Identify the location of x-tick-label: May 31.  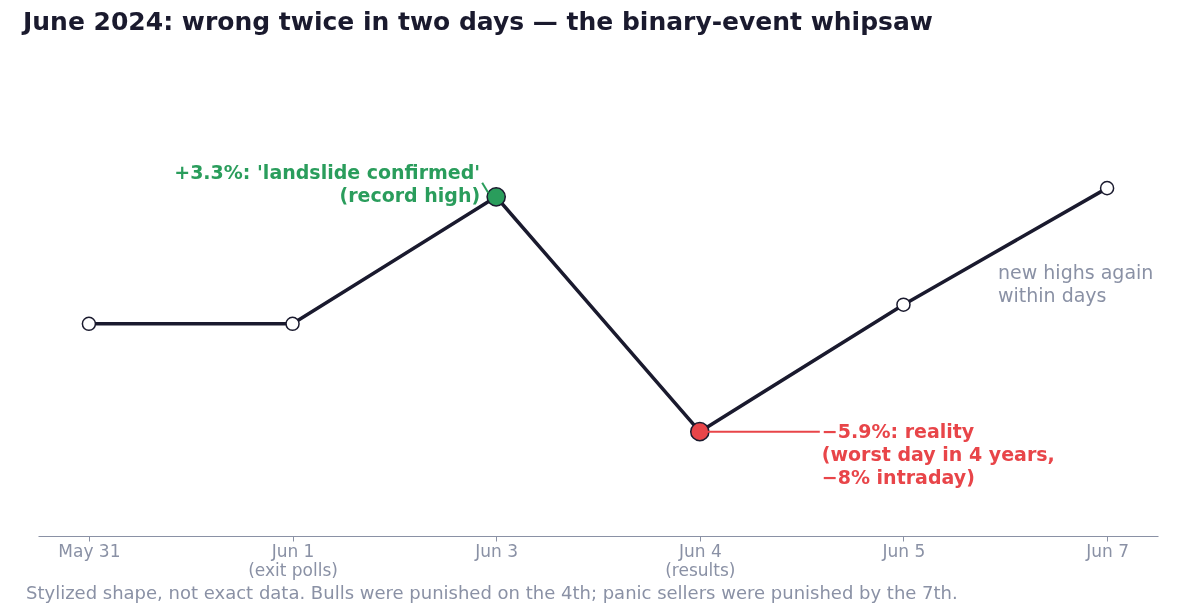
(89, 550).